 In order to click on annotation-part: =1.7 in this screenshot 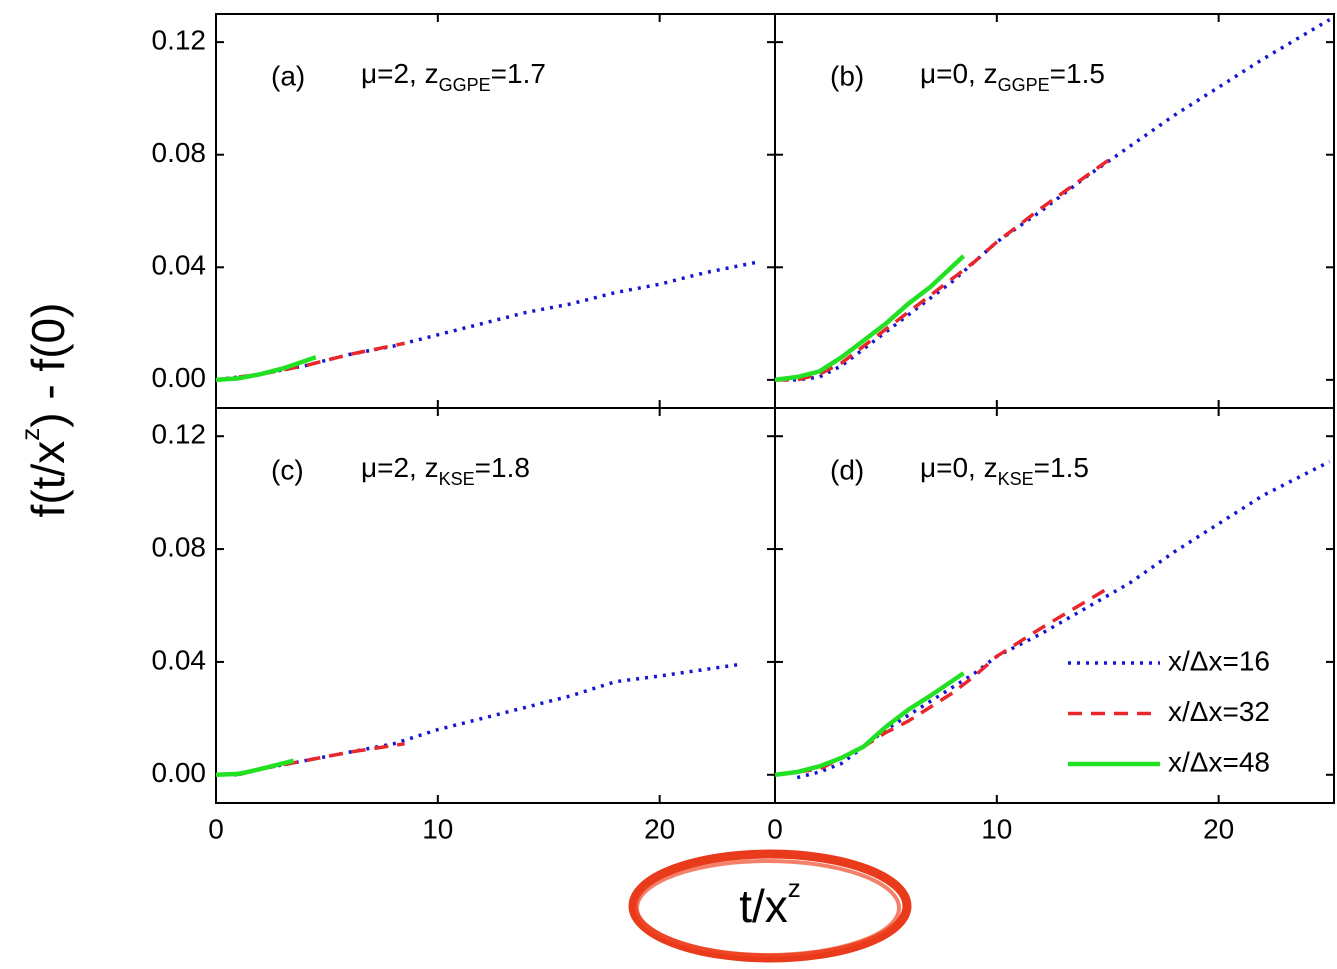, I will do `click(518, 73)`.